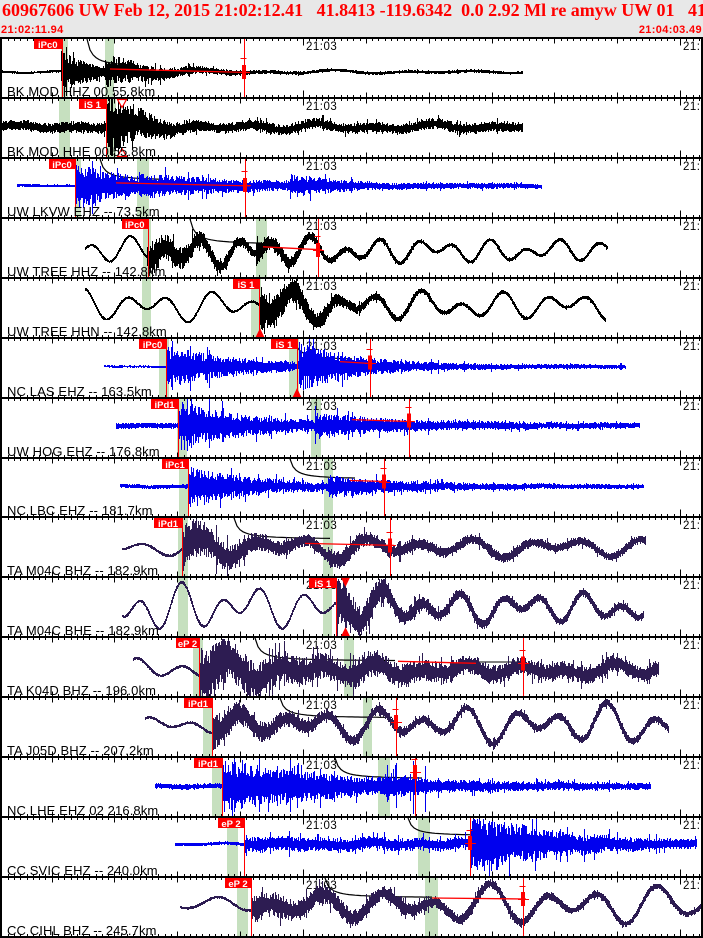 The height and width of the screenshot is (938, 703). What do you see at coordinates (79, 391) in the screenshot?
I see `svg-text: NC LAS EHZ -- 163.5km` at bounding box center [79, 391].